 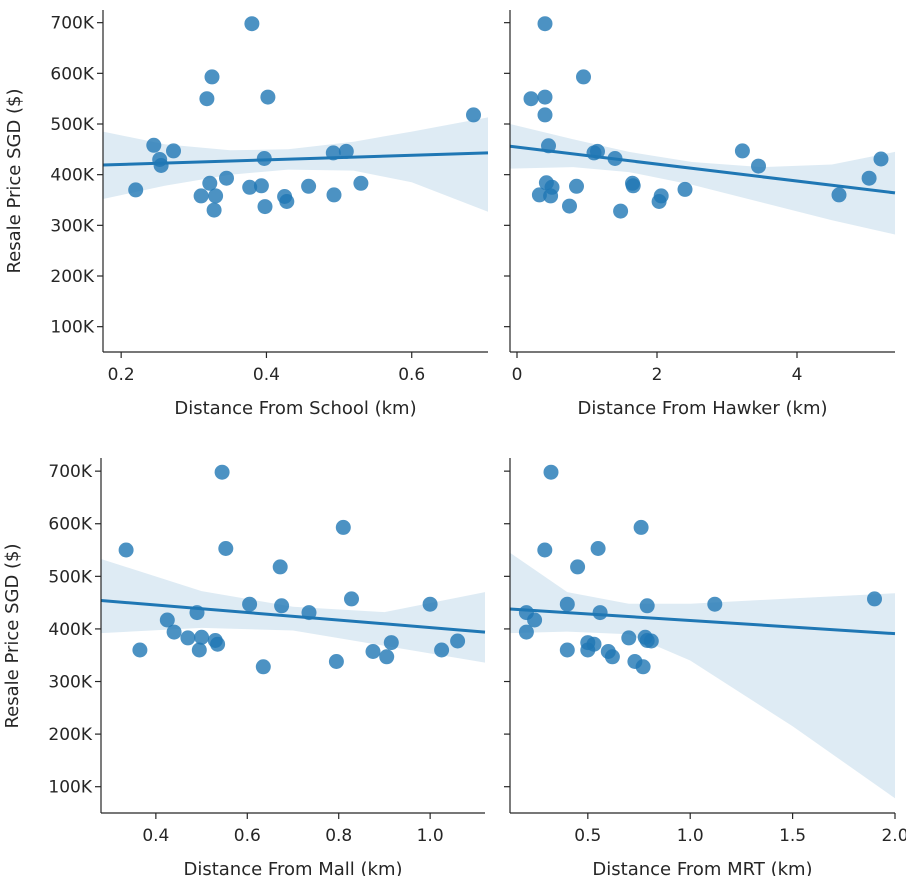 What do you see at coordinates (517, 375) in the screenshot?
I see `x-tick-label: 0` at bounding box center [517, 375].